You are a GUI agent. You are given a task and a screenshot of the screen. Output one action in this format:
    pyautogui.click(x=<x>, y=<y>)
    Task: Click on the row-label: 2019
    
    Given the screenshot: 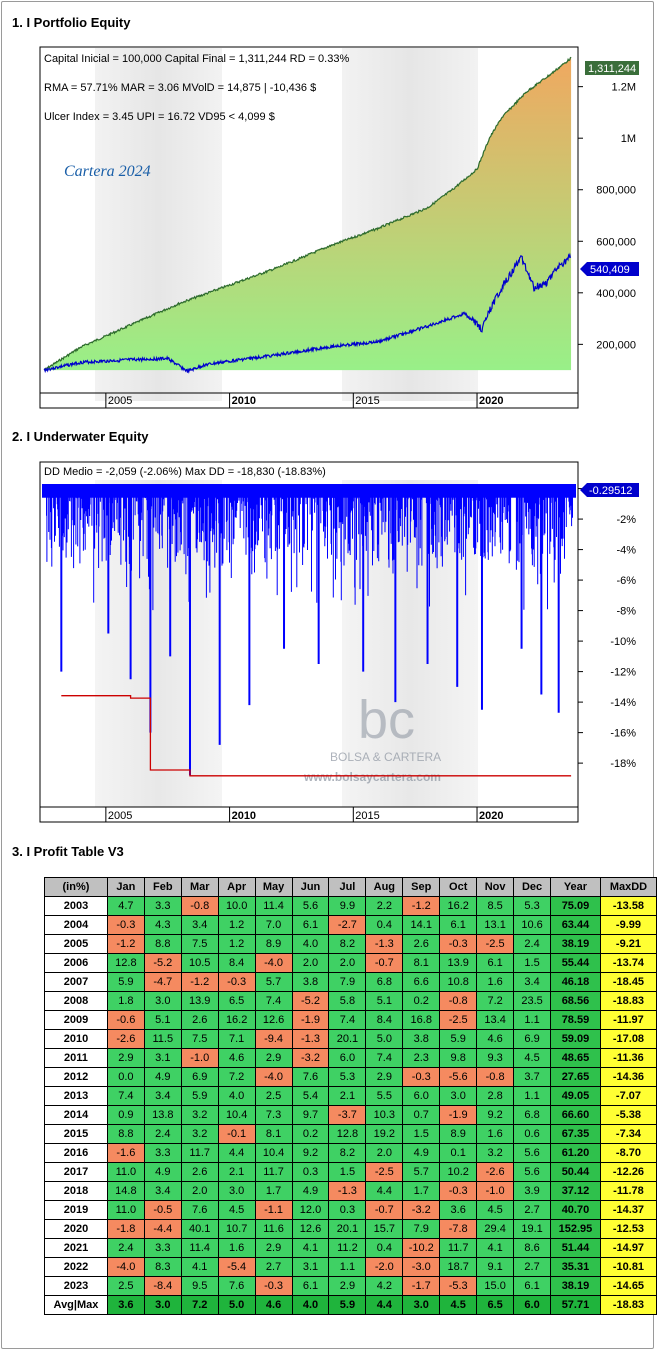 What is the action you would take?
    pyautogui.click(x=76, y=1210)
    